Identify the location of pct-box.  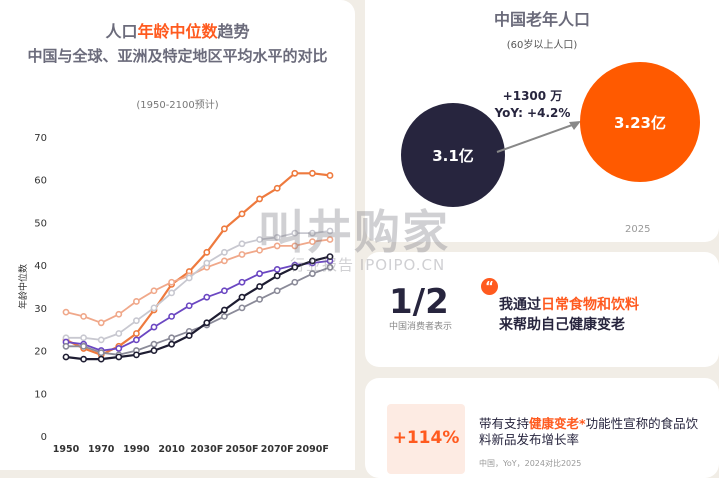
(426, 439).